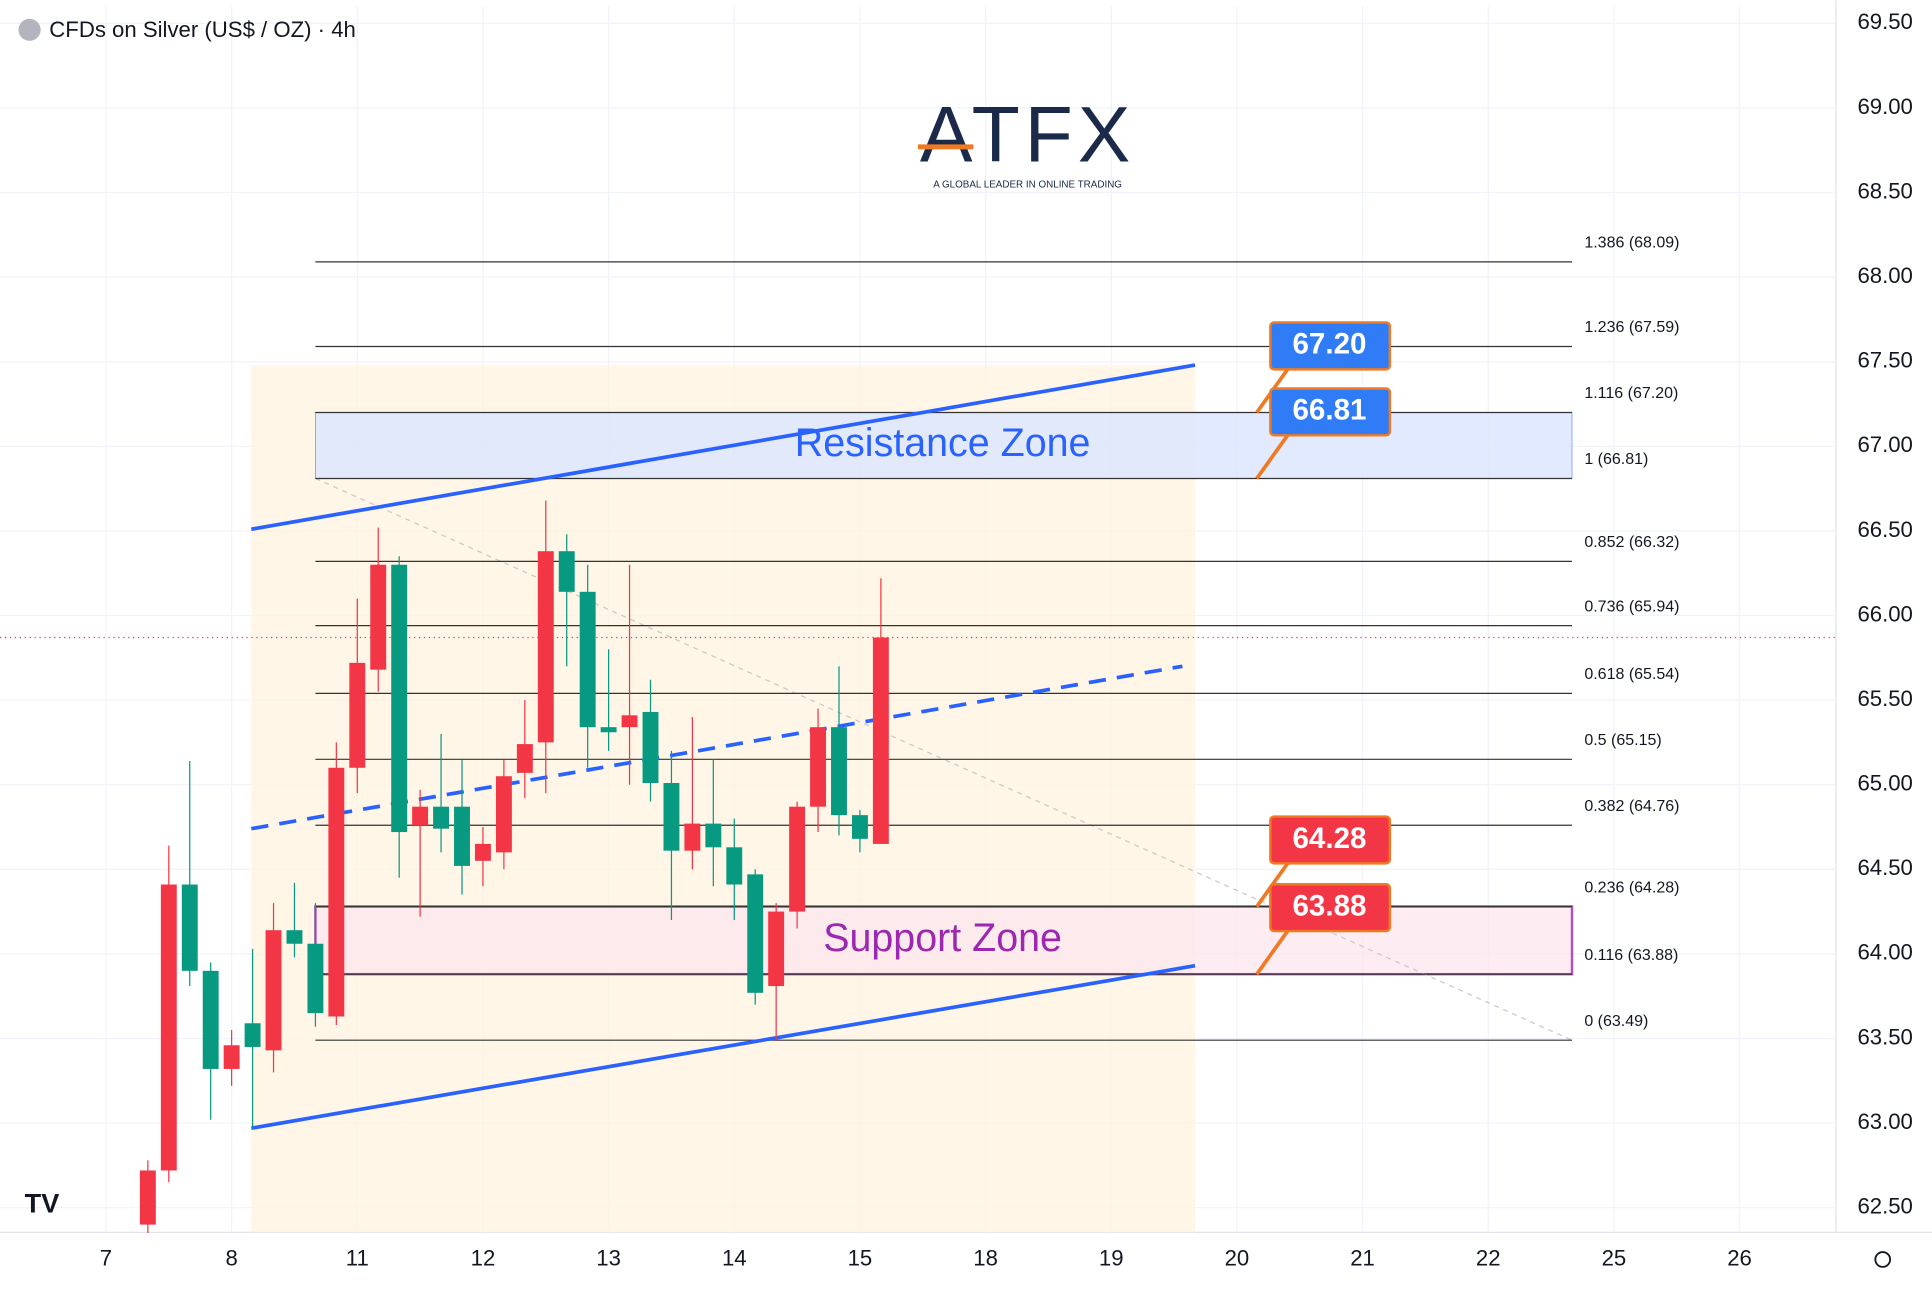 This screenshot has height=1293, width=1932. Describe the element at coordinates (106, 1257) in the screenshot. I see `x-tick-label: 7` at that location.